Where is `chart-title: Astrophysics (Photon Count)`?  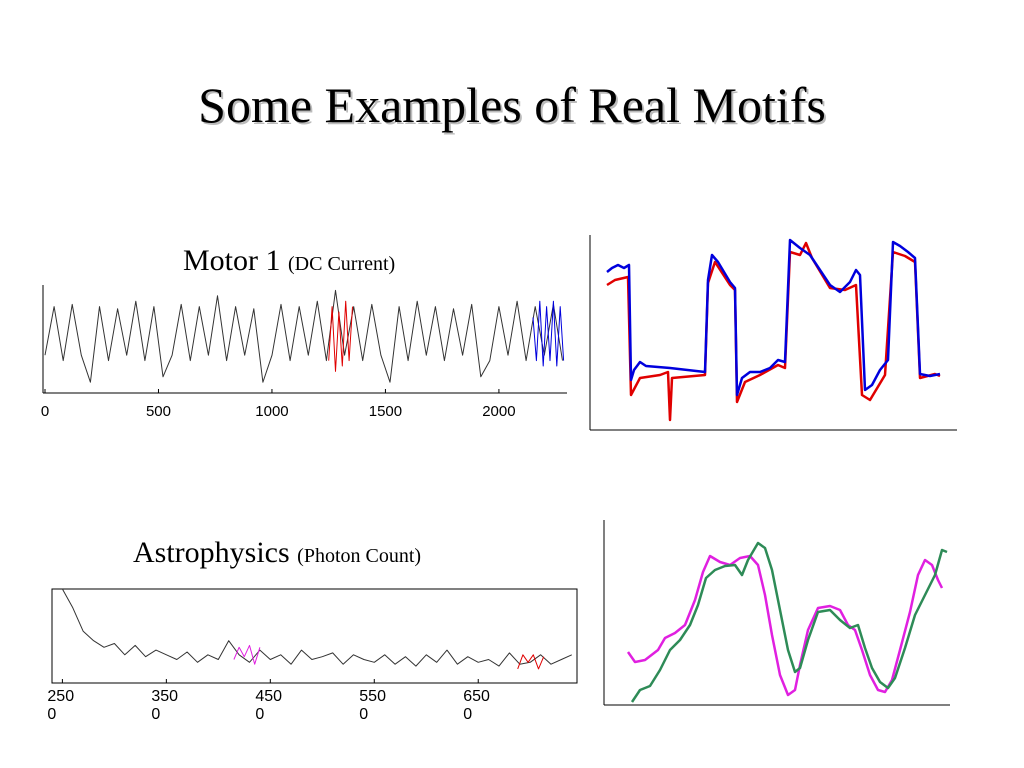
chart-title: Astrophysics (Photon Count) is located at coordinates (277, 552).